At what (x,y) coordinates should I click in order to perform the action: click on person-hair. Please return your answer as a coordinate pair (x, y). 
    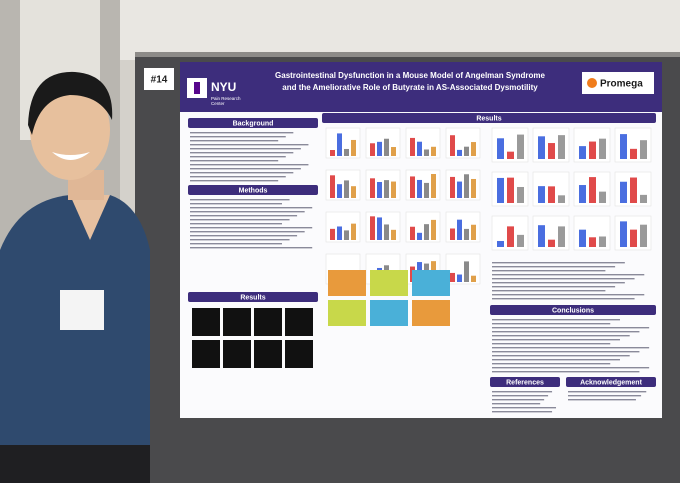
    Looking at the image, I should click on (70, 103).